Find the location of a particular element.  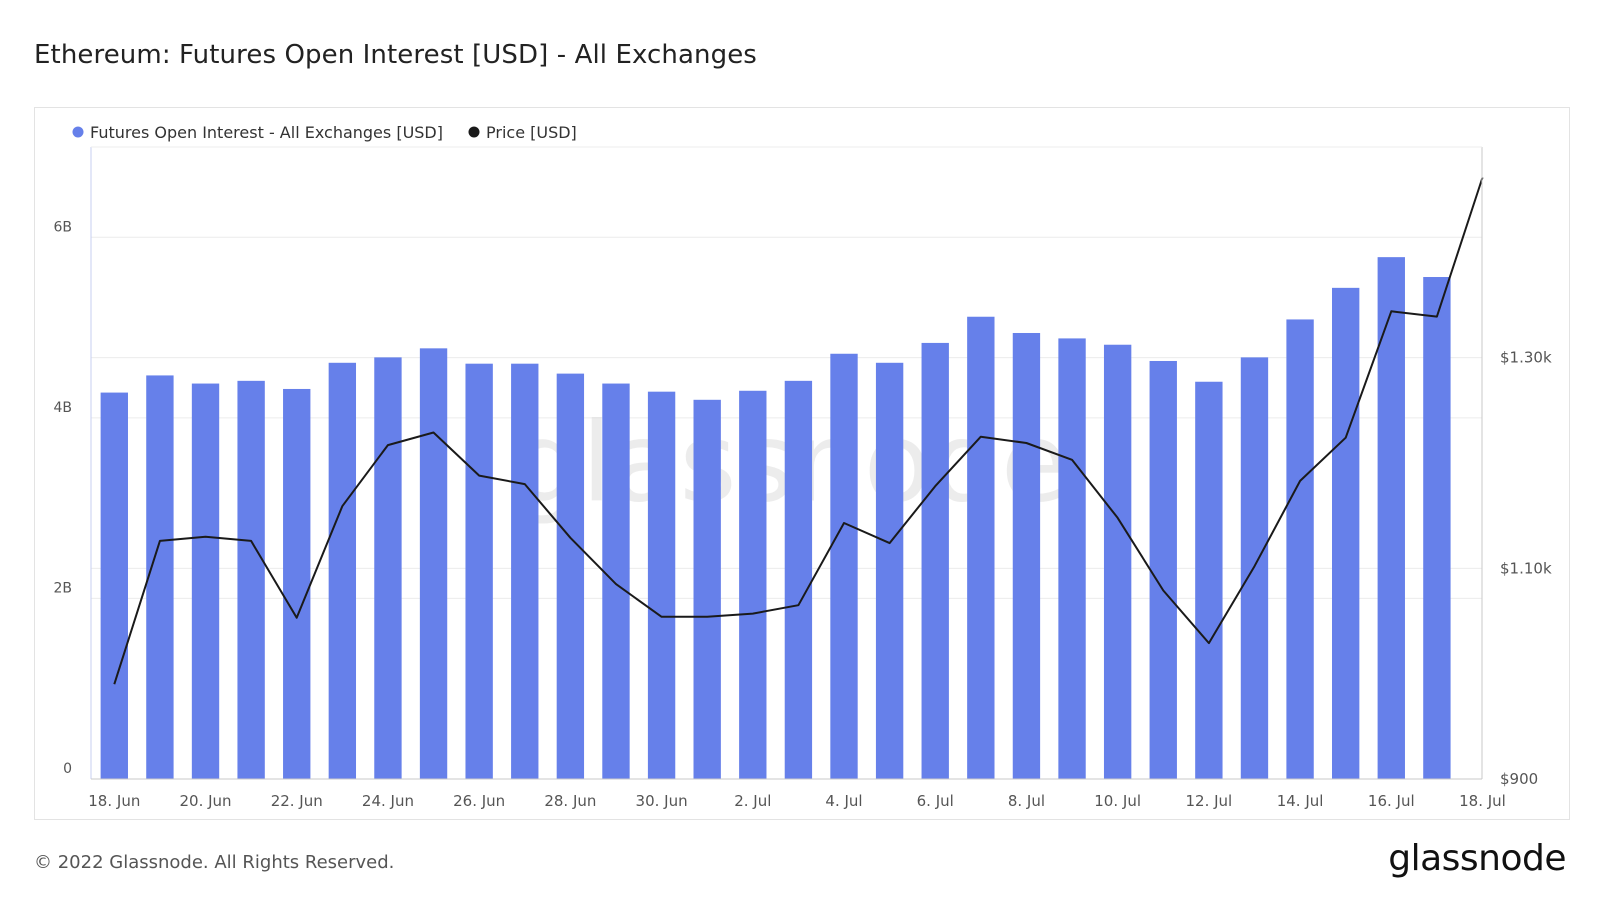

x-axis-tick-10: 8. Jul is located at coordinates (1026, 801).